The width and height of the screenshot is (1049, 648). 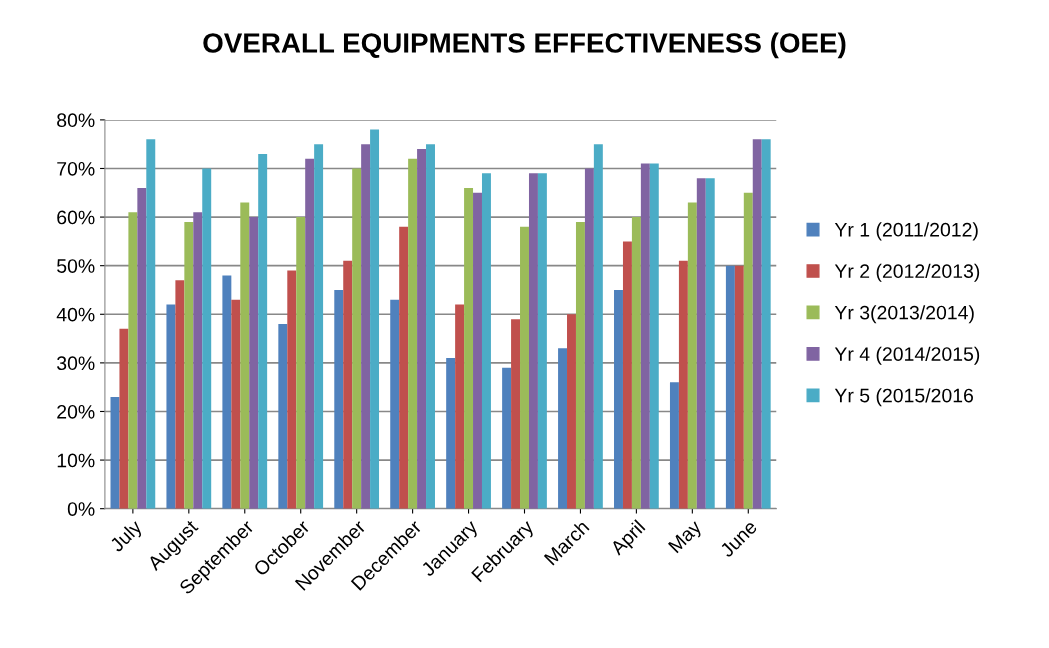 I want to click on y-tick-label: 70%, so click(x=76, y=168).